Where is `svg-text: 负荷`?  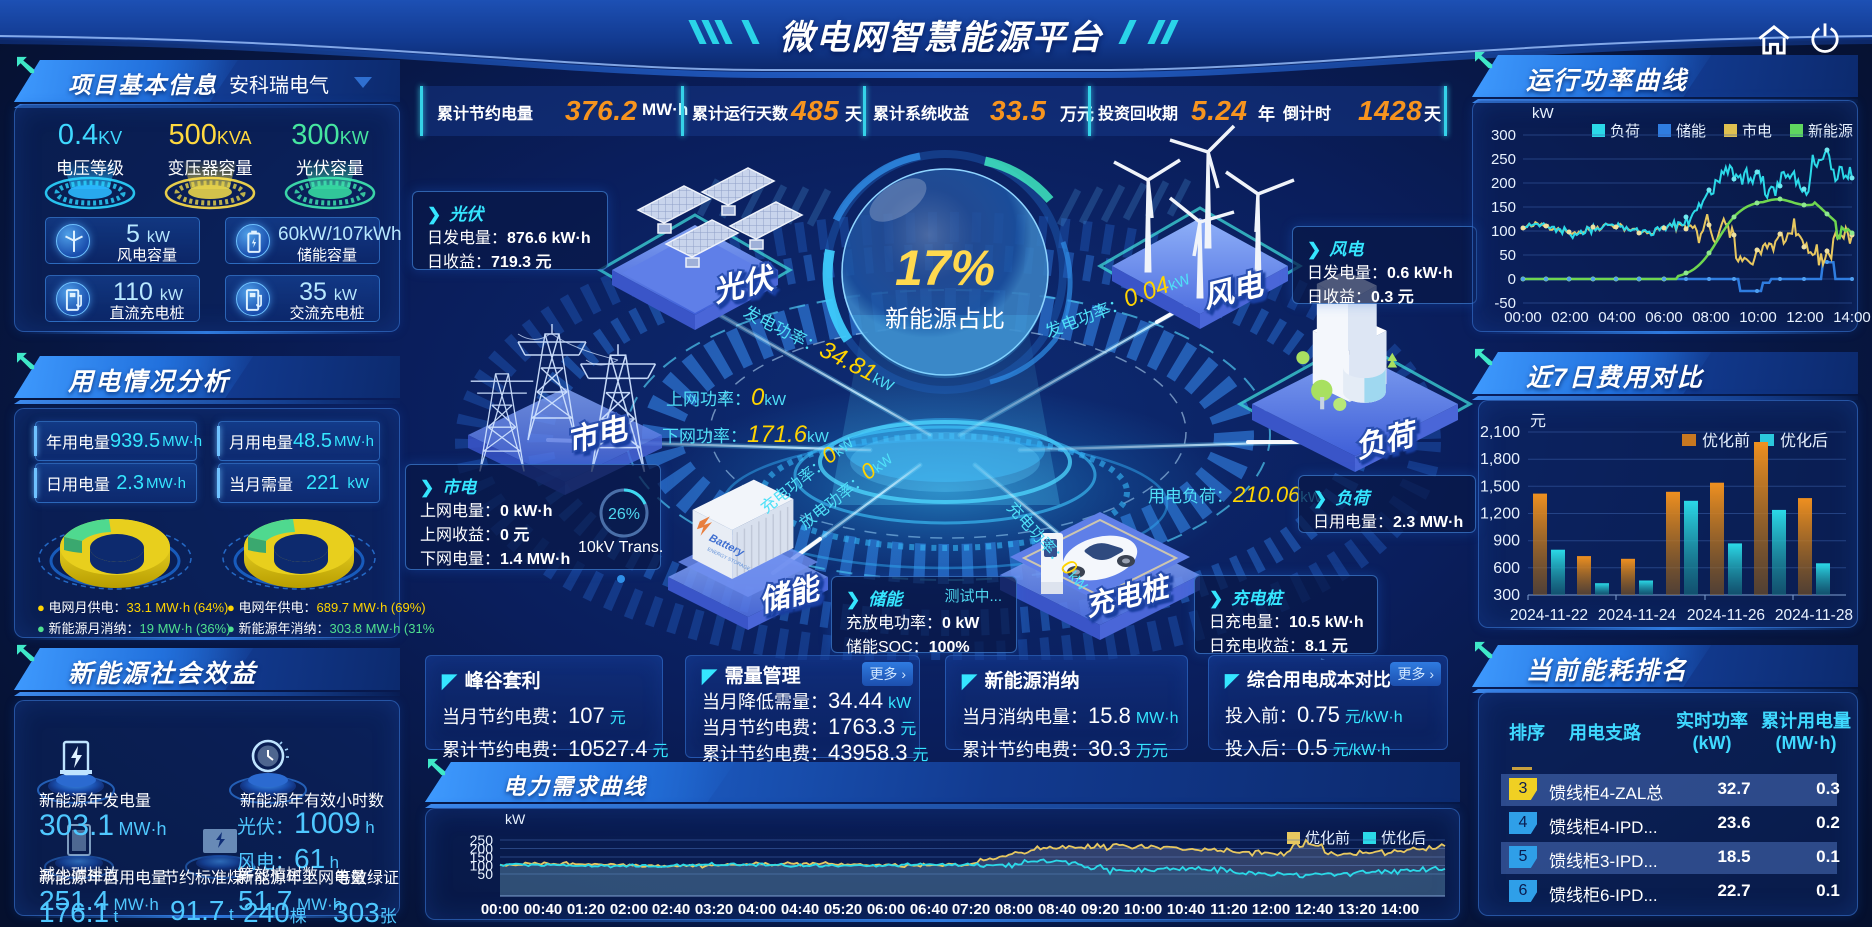 svg-text: 负荷 is located at coordinates (1625, 131).